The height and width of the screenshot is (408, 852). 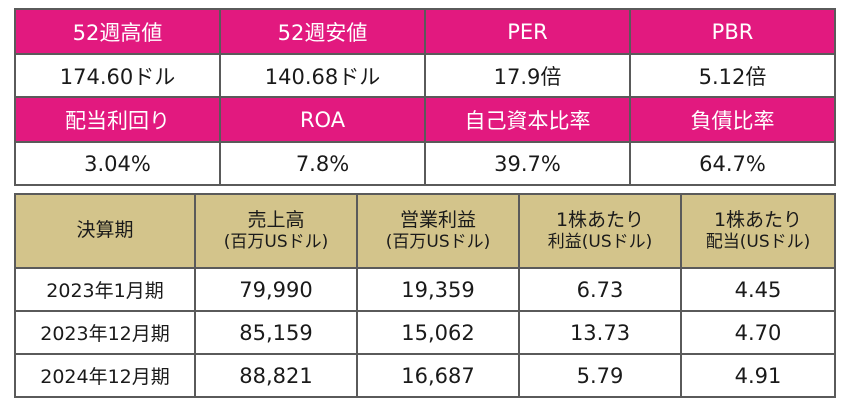 What do you see at coordinates (438, 289) in the screenshot?
I see `table-cell-operating-income: 19,359` at bounding box center [438, 289].